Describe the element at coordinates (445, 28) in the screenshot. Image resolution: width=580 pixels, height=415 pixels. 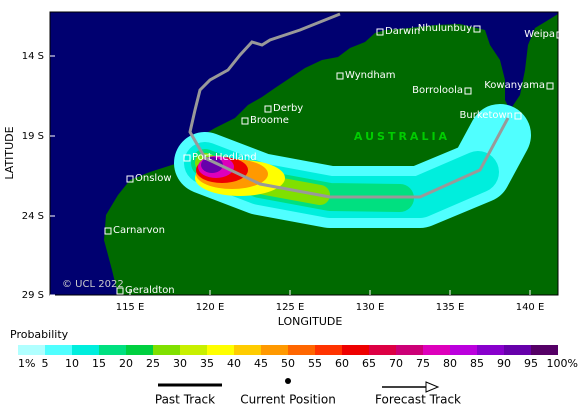
I see `place-label: Nhulunbuy` at that location.